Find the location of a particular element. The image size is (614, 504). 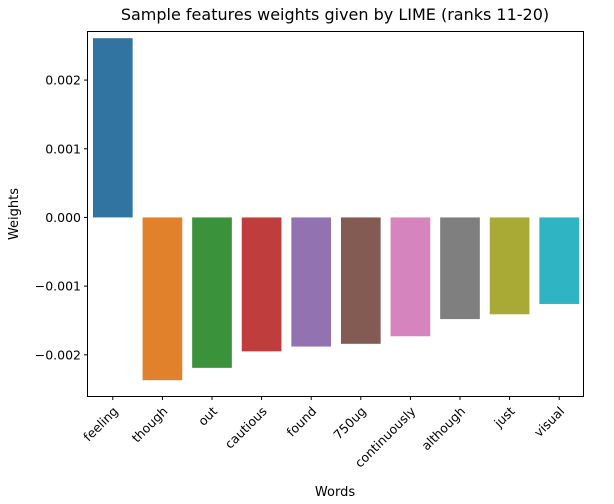

x-tick-label: though is located at coordinates (150, 425).